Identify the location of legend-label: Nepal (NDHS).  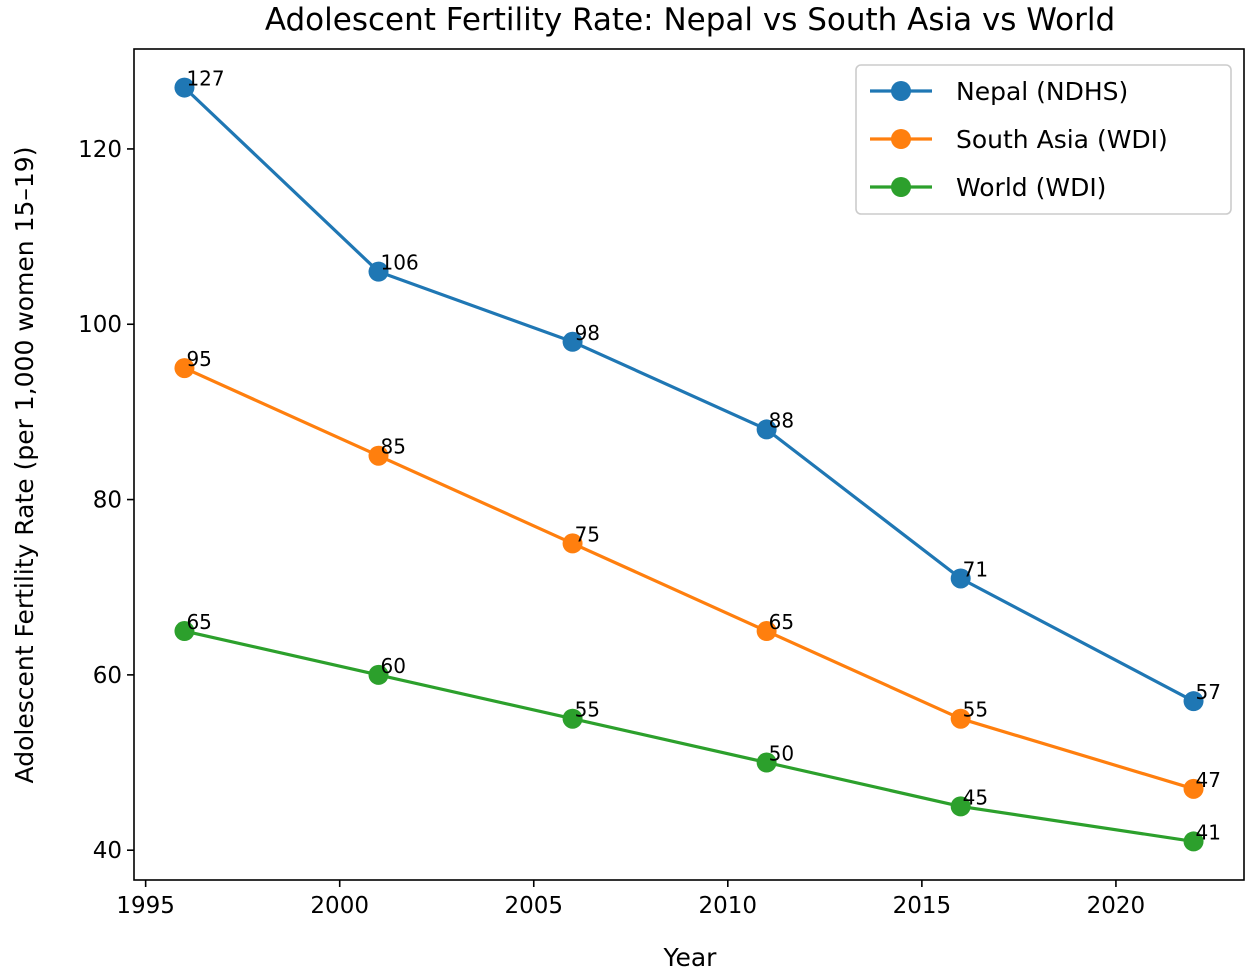
(1042, 91).